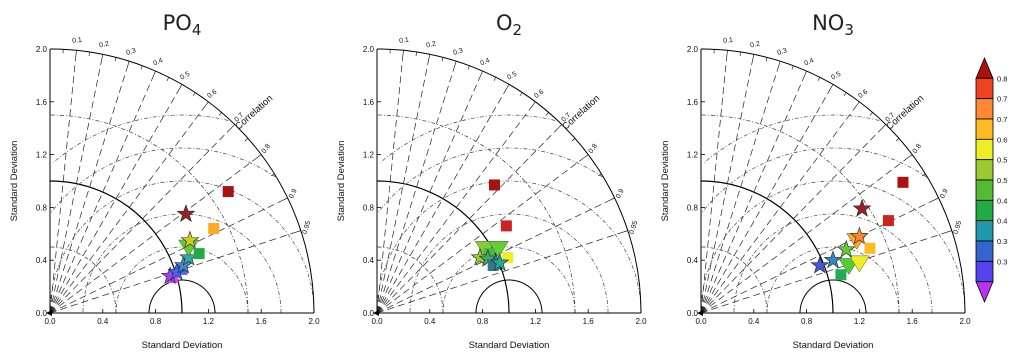  What do you see at coordinates (860, 321) in the screenshot?
I see `x-tick-label: 1.2` at bounding box center [860, 321].